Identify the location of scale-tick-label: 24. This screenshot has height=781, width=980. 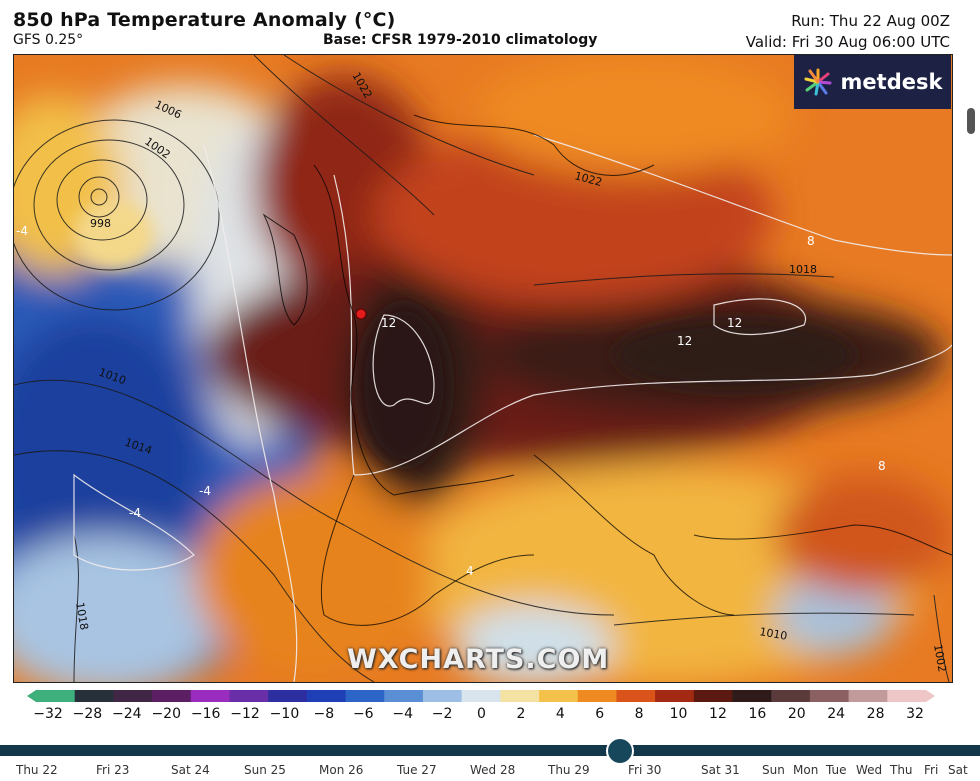
(836, 714).